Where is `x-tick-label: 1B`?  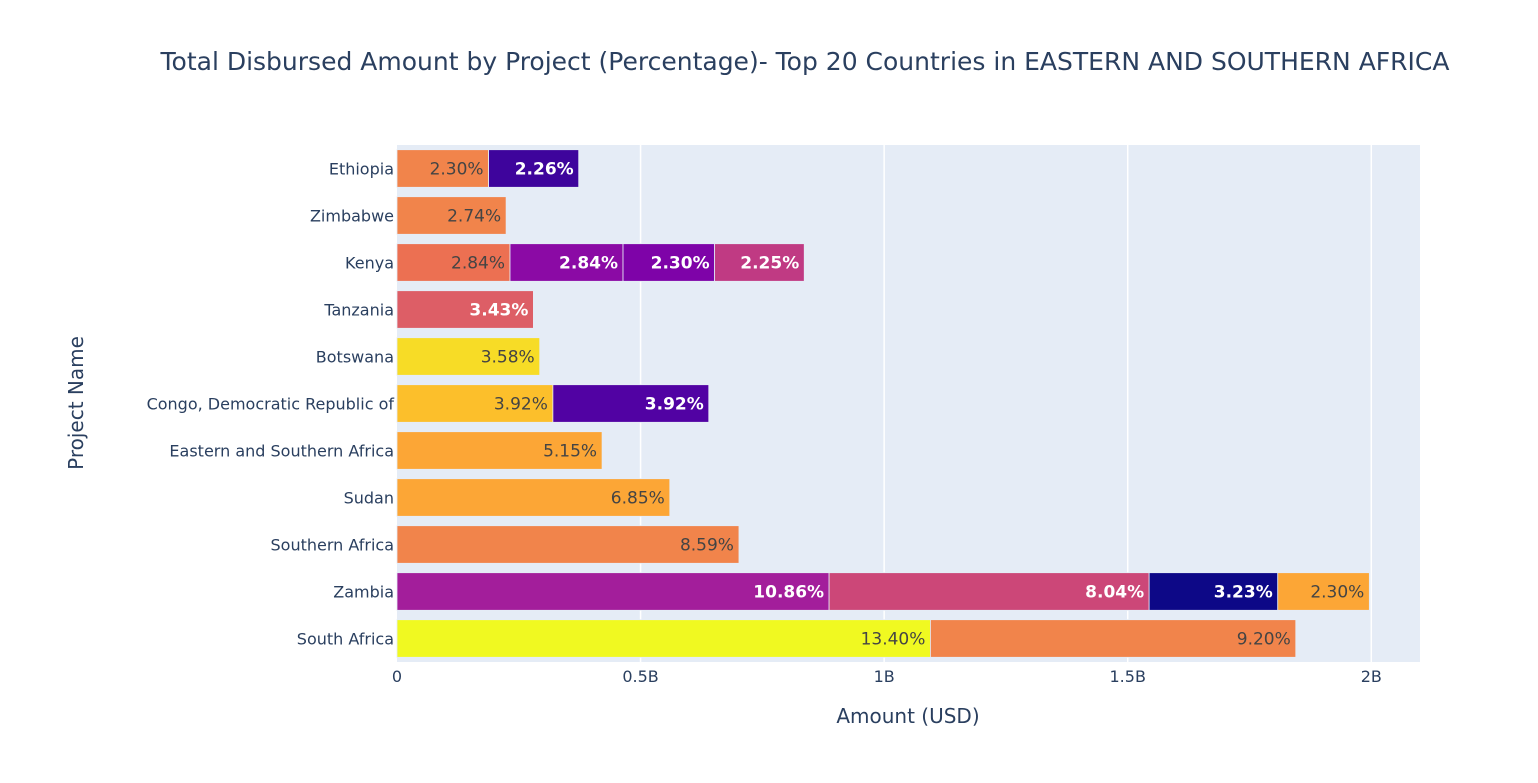 x-tick-label: 1B is located at coordinates (884, 676).